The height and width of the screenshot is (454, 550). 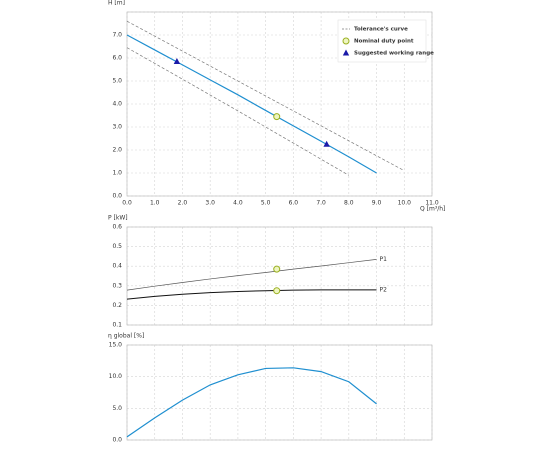 I want to click on x-axis-label: Q [m³/h], so click(x=432, y=209).